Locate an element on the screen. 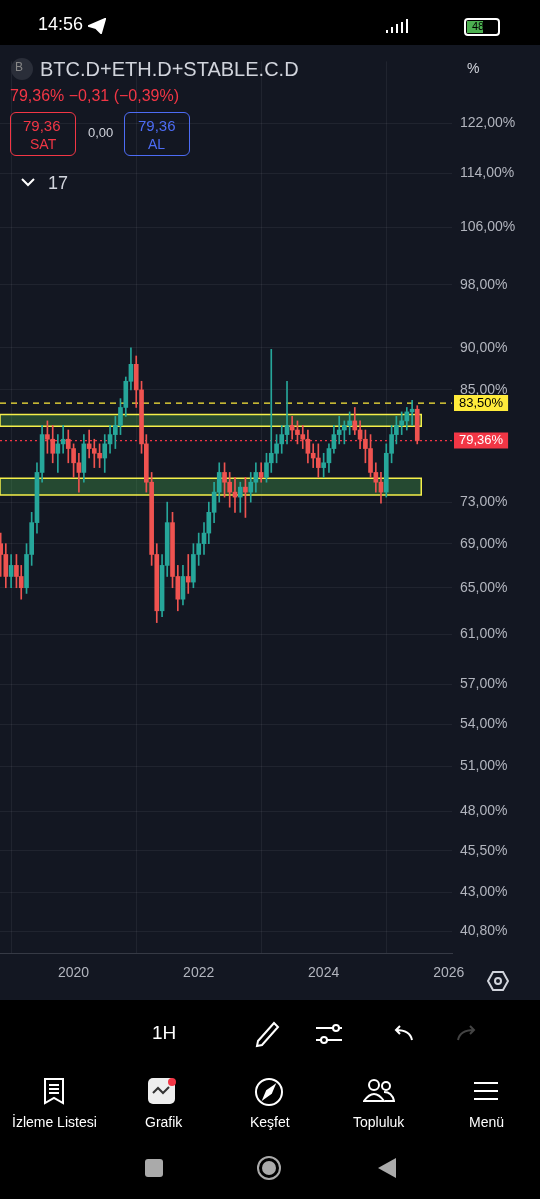 This screenshot has width=540, height=1199. y-tick-label: 48,00% is located at coordinates (484, 810).